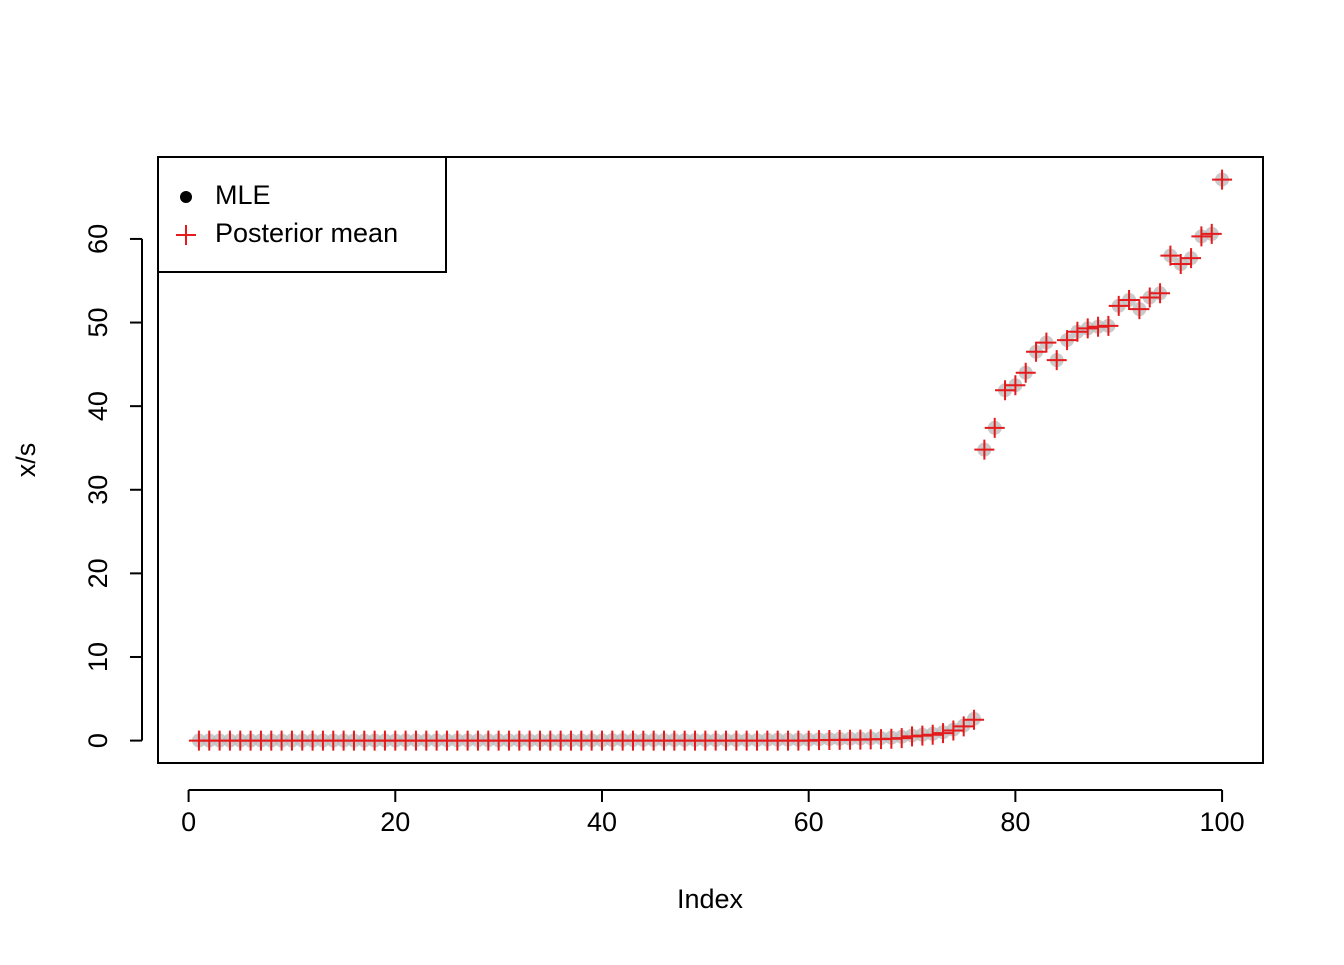 This screenshot has height=965, width=1344. I want to click on legend-label: MLE, so click(243, 195).